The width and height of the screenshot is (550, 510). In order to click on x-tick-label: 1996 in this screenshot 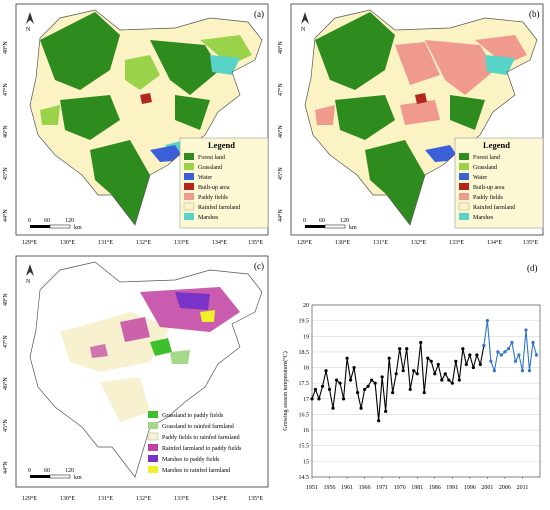, I will do `click(470, 488)`.